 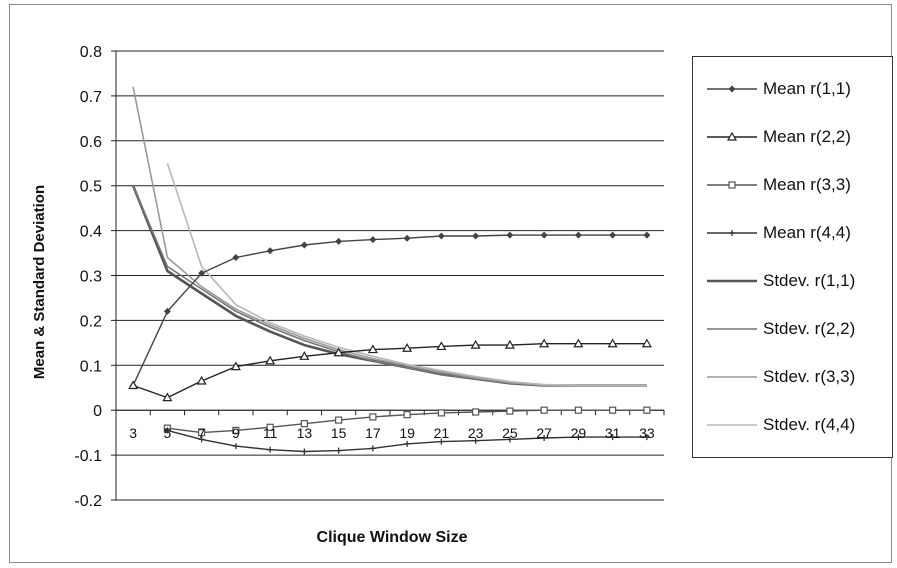 I want to click on x-tick-label: 17, so click(x=373, y=433).